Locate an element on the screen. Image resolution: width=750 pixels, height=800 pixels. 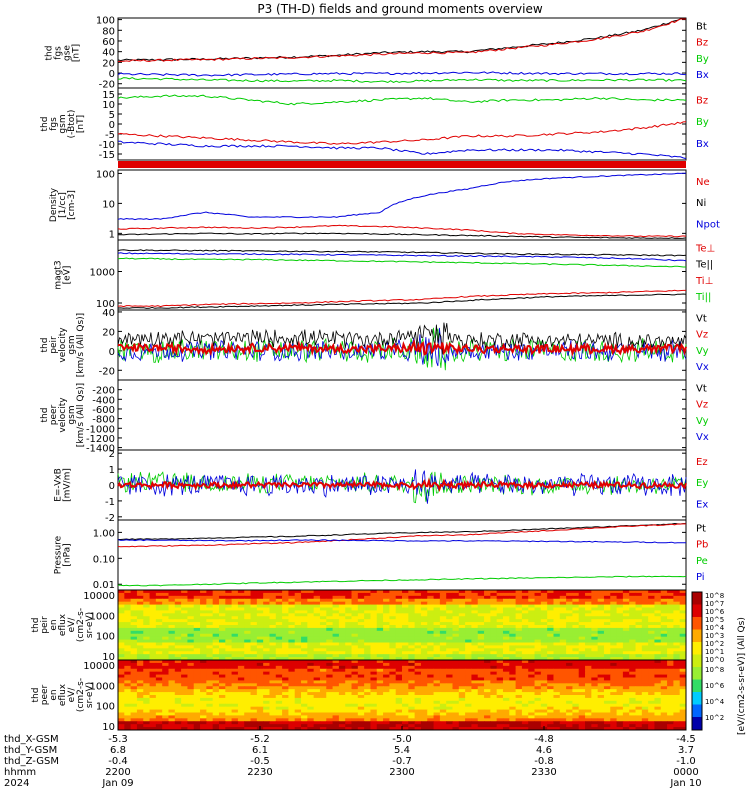
y-tick-label: 100 is located at coordinates (105, 174).